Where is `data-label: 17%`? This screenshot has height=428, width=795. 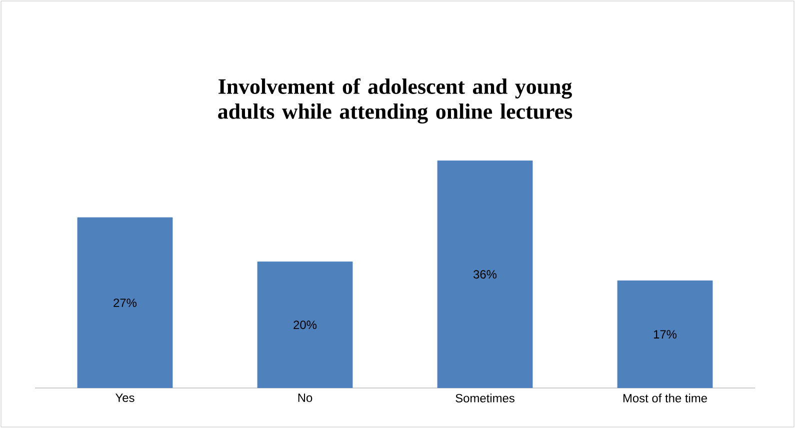
data-label: 17% is located at coordinates (665, 334).